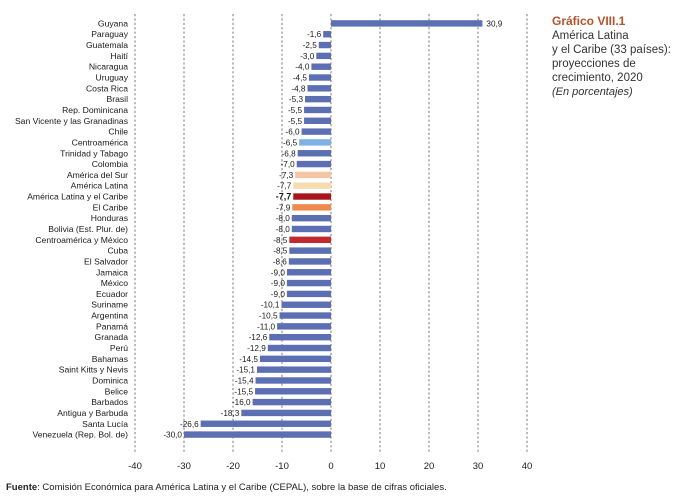 Image resolution: width=700 pixels, height=498 pixels. Describe the element at coordinates (268, 316) in the screenshot. I see `value-label: -10,5` at that location.